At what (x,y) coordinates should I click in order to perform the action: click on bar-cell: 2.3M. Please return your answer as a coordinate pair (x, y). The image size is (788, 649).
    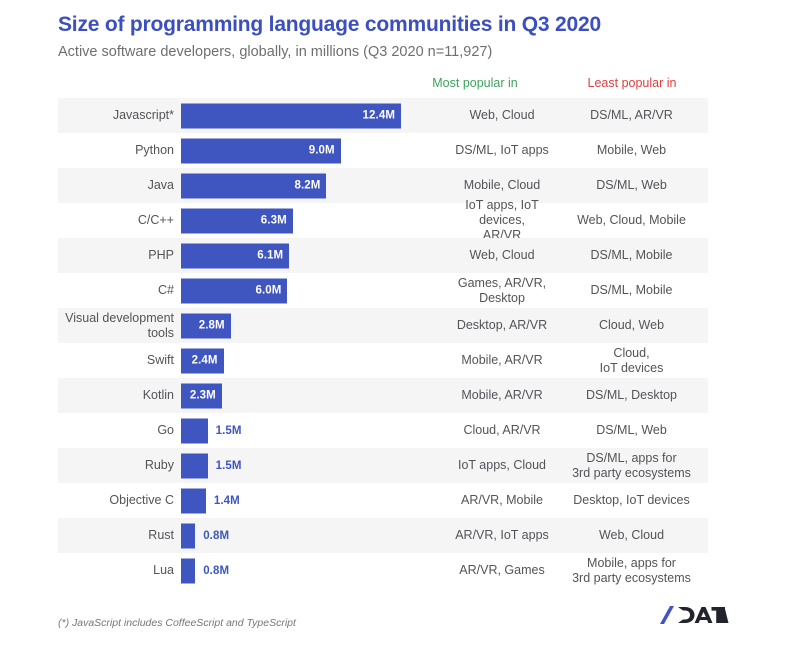
    Looking at the image, I should click on (315, 395).